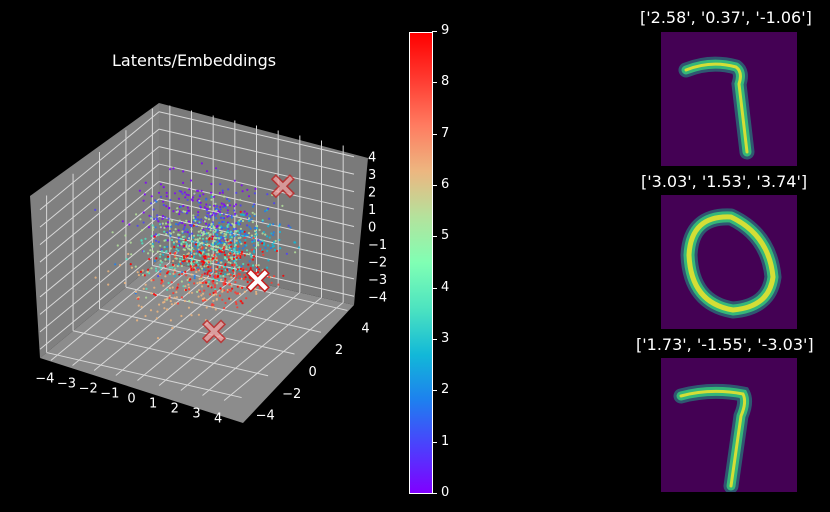 This screenshot has width=830, height=512. I want to click on grid-z-back, so click(256, 151).